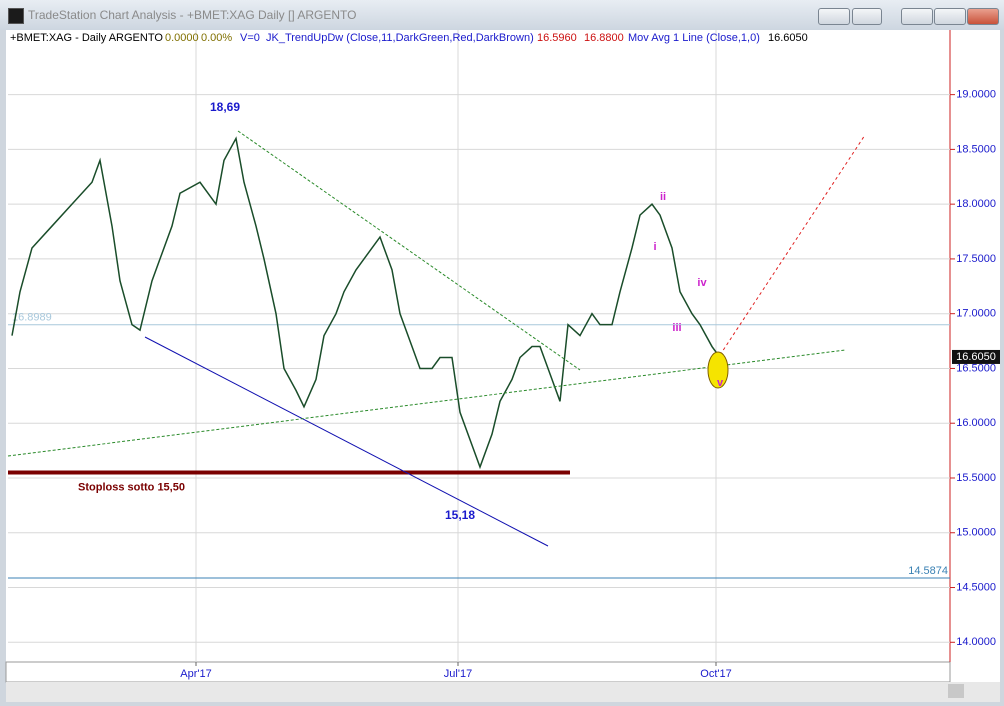  I want to click on scrollbar, so click(503, 692).